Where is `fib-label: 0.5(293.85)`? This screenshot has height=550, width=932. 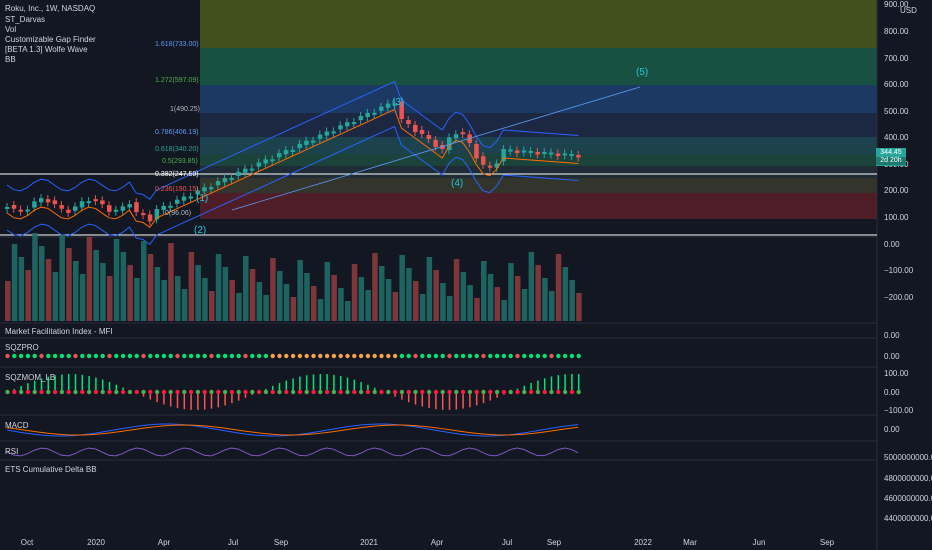
fib-label: 0.5(293.85) is located at coordinates (180, 161).